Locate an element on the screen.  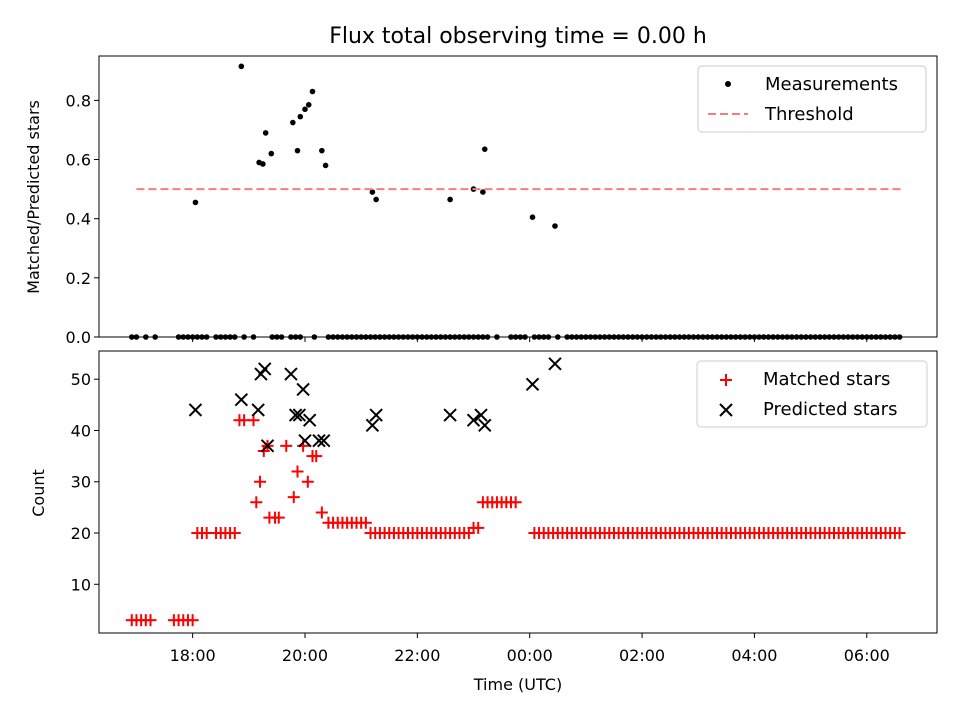
x-tick-label: 00:00 is located at coordinates (530, 655).